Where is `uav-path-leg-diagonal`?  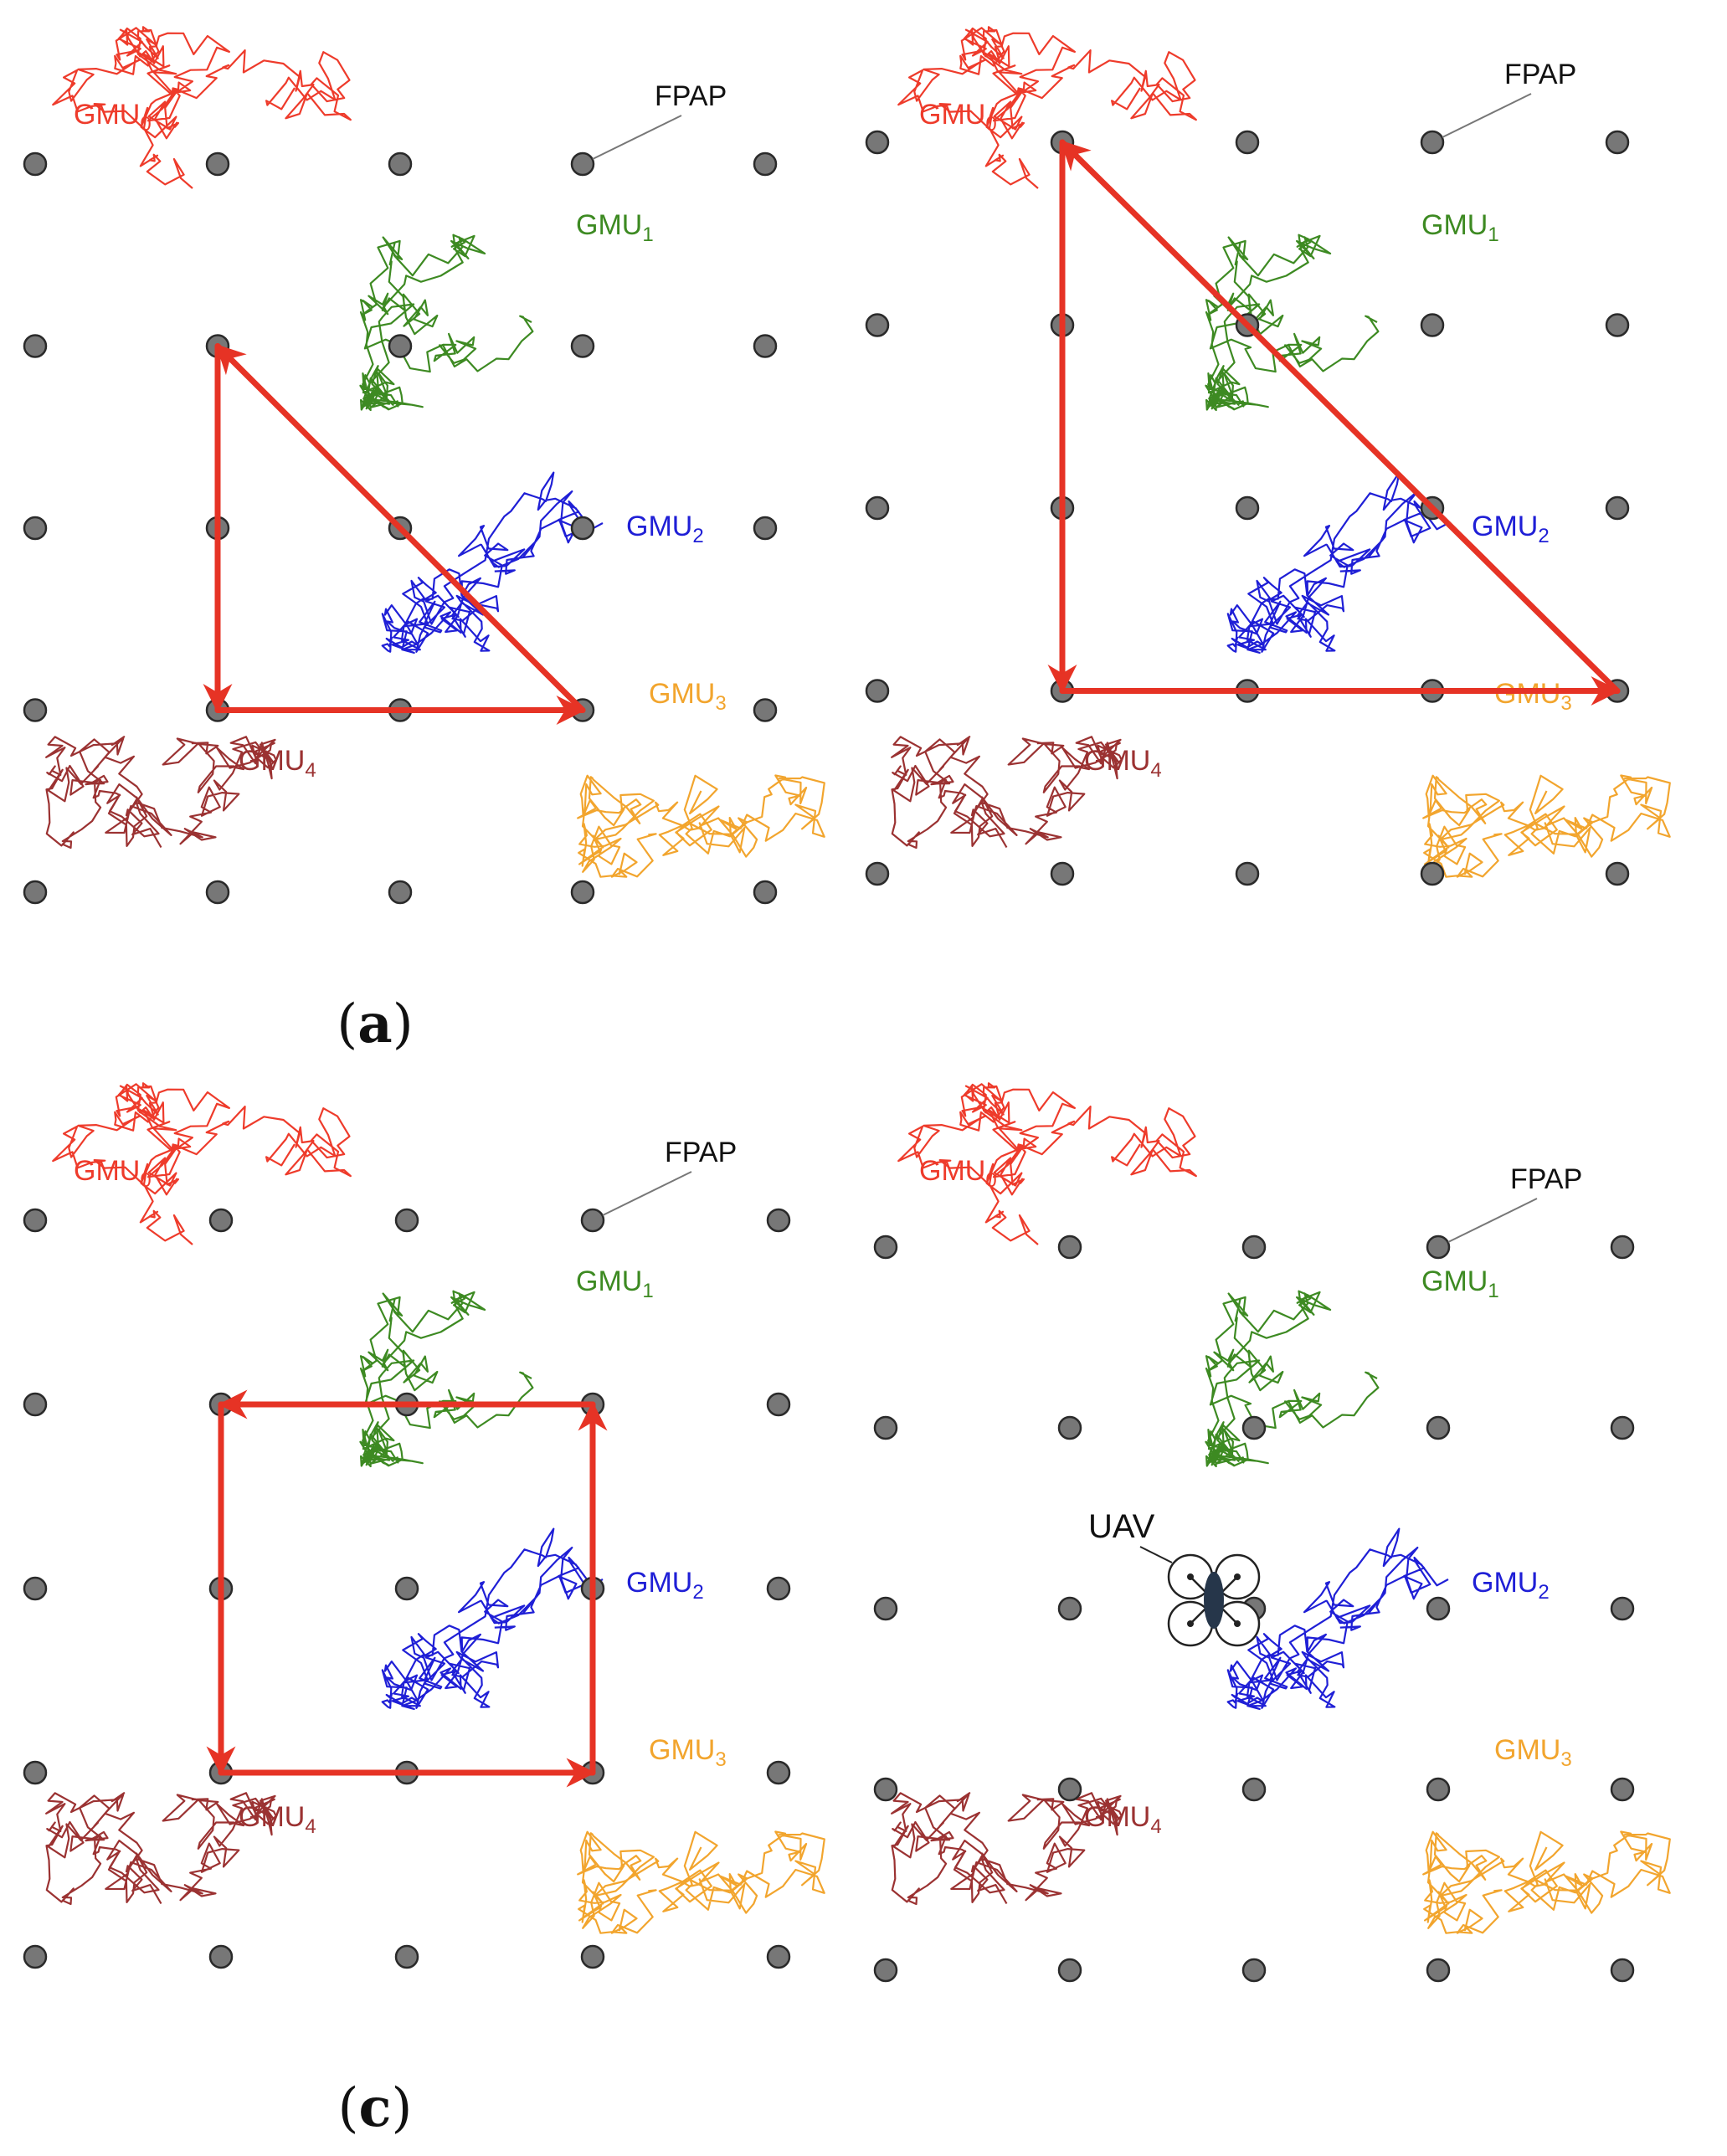
uav-path-leg-diagonal is located at coordinates (400, 528).